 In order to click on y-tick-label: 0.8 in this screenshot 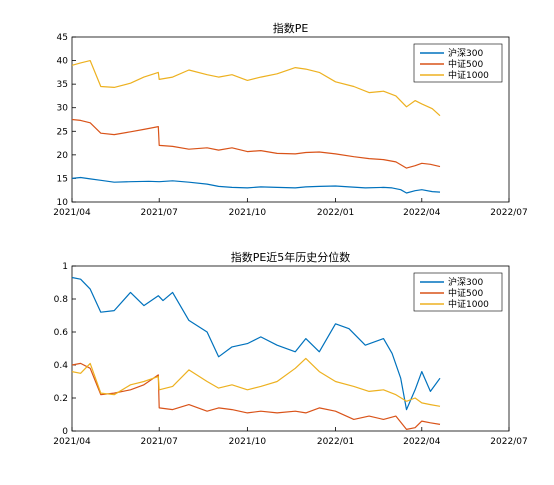, I will do `click(61, 300)`.